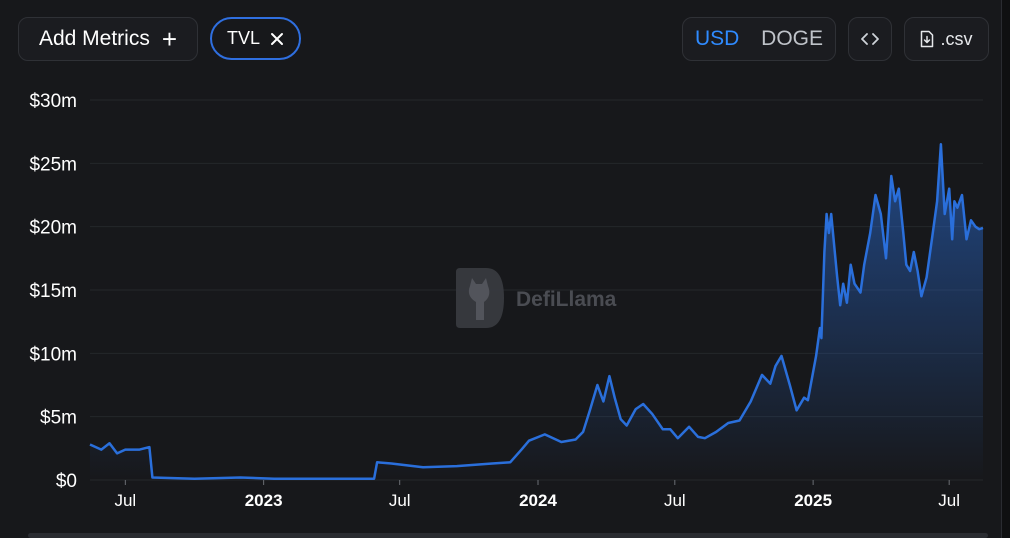  Describe the element at coordinates (243, 38) in the screenshot. I see `tvl-chip-label: TVL` at that location.